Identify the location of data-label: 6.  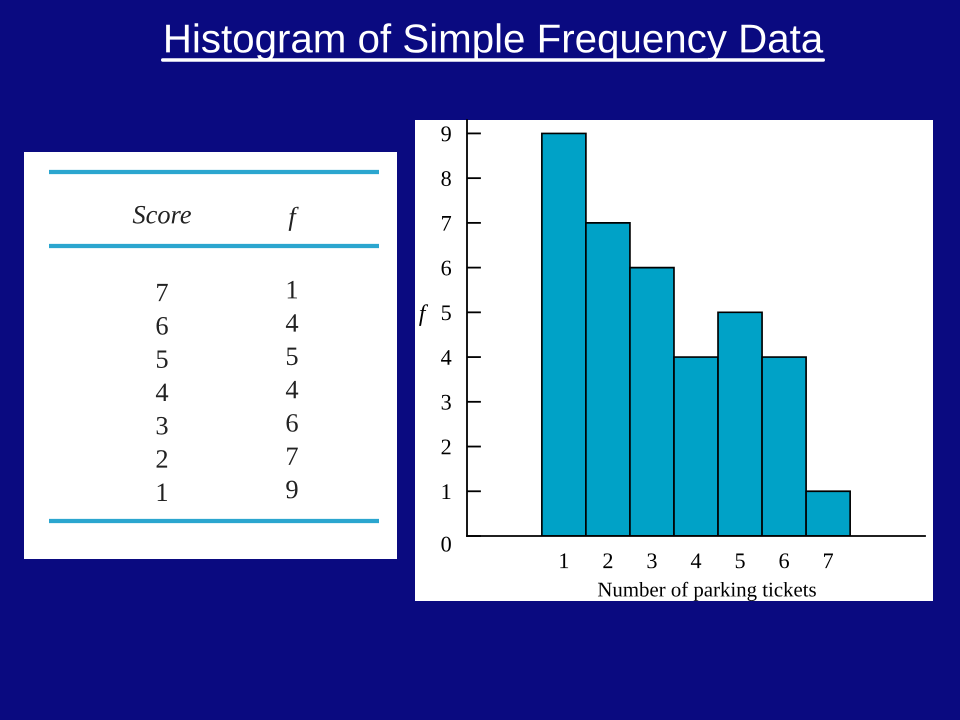
(292, 423).